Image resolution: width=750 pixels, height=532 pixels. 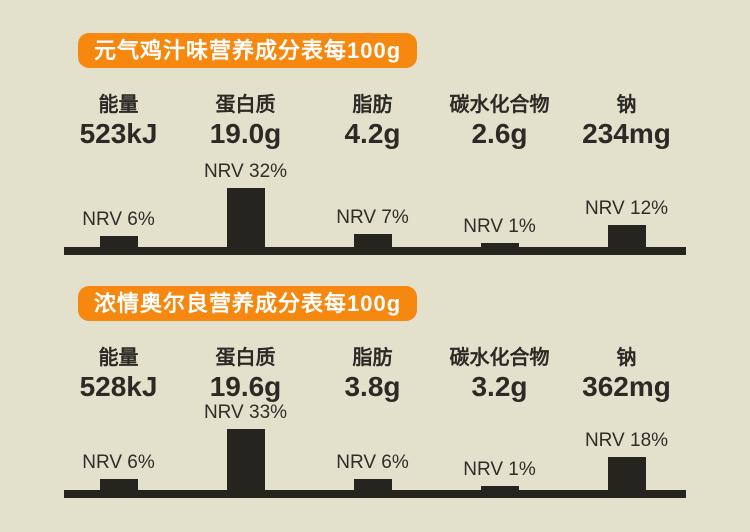 I want to click on nrv-bar-group-protein: NRV 33%, so click(x=245, y=446).